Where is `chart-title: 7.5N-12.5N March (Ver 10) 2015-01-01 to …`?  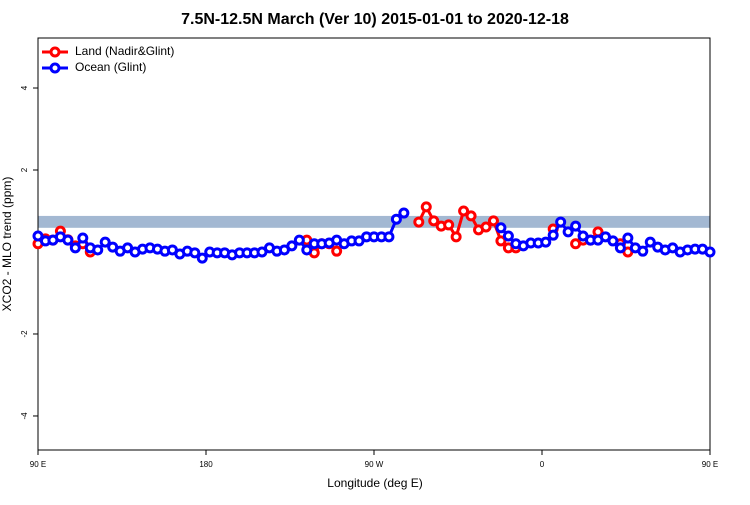
chart-title: 7.5N-12.5N March (Ver 10) 2015-01-01 to … is located at coordinates (375, 19).